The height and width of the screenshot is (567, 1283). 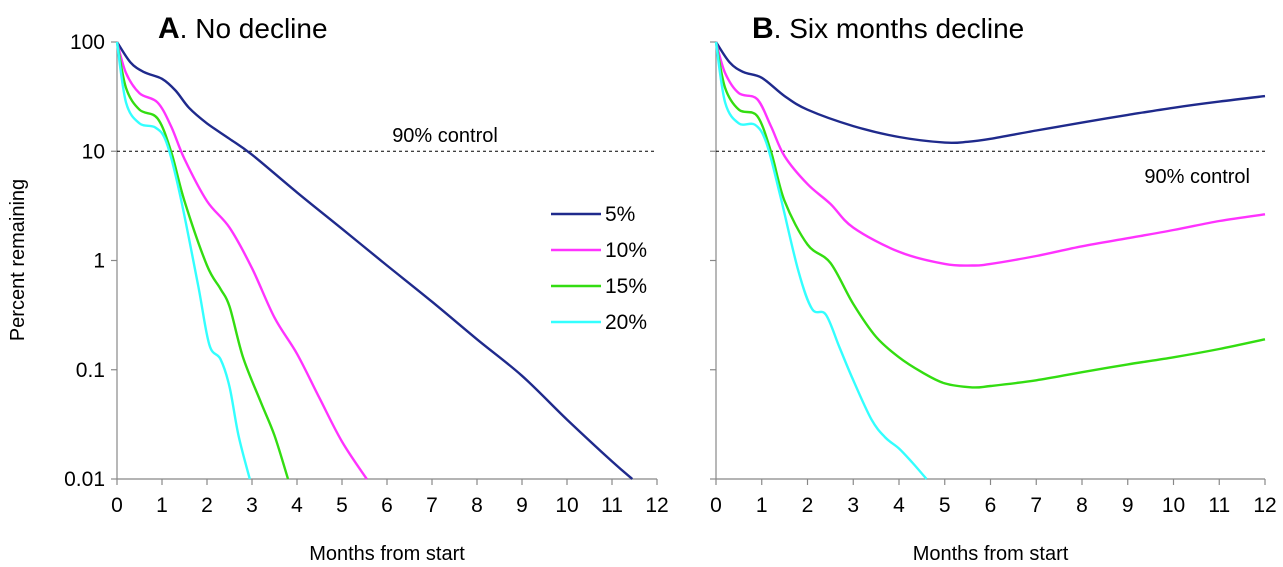 I want to click on panel-b-x-tick-label: 0, so click(x=716, y=505).